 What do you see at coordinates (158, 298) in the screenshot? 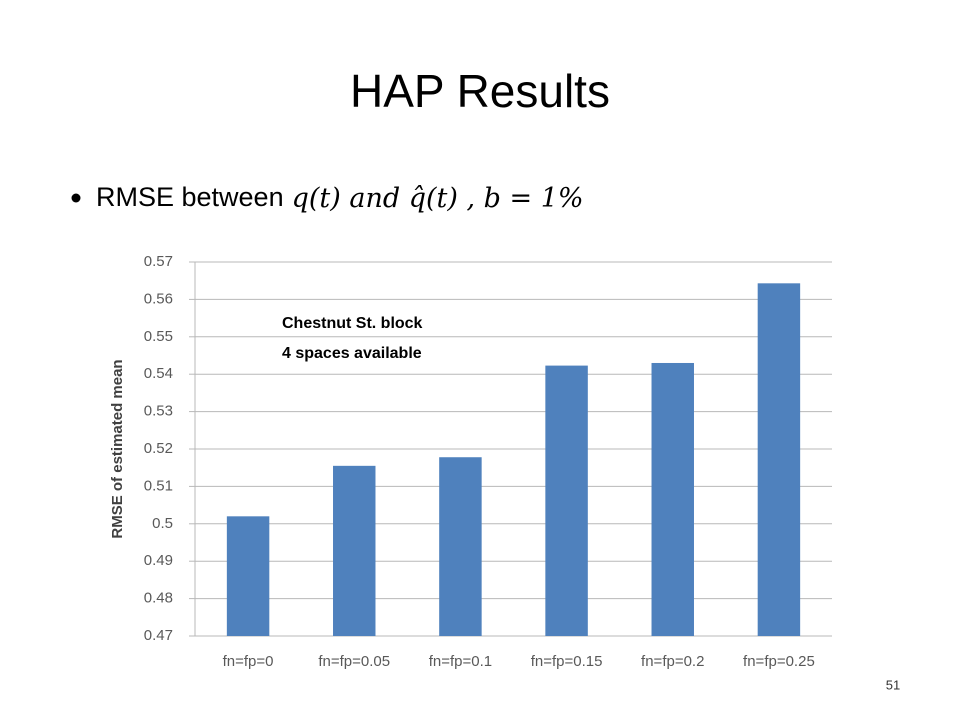
I see `y-tick-label: 0.56` at bounding box center [158, 298].